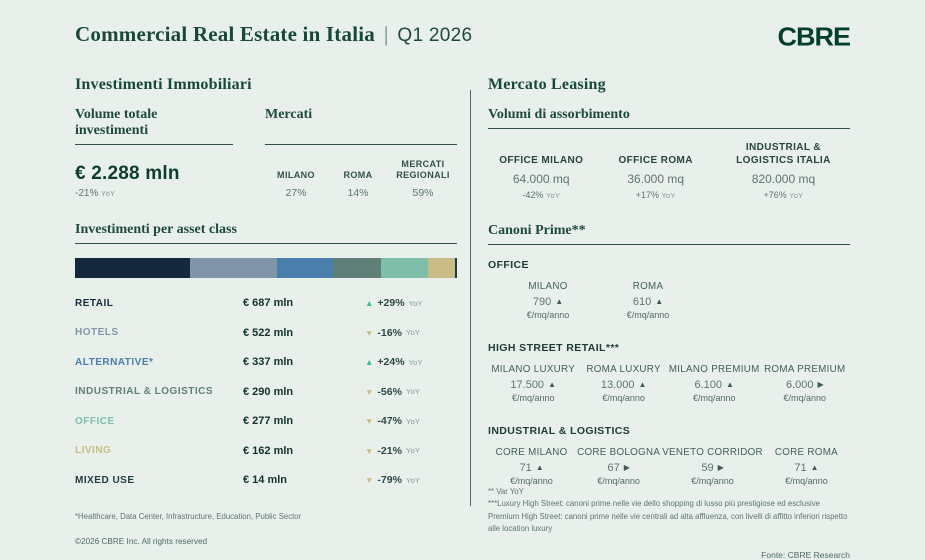 The width and height of the screenshot is (925, 560). I want to click on prime-rent-number: 6.100, so click(708, 385).